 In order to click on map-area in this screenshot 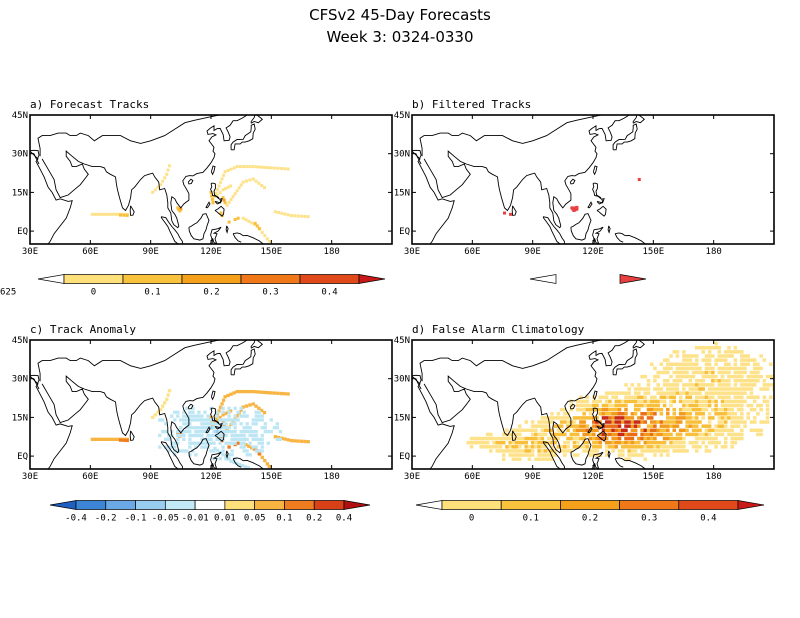, I will do `click(170, 179)`.